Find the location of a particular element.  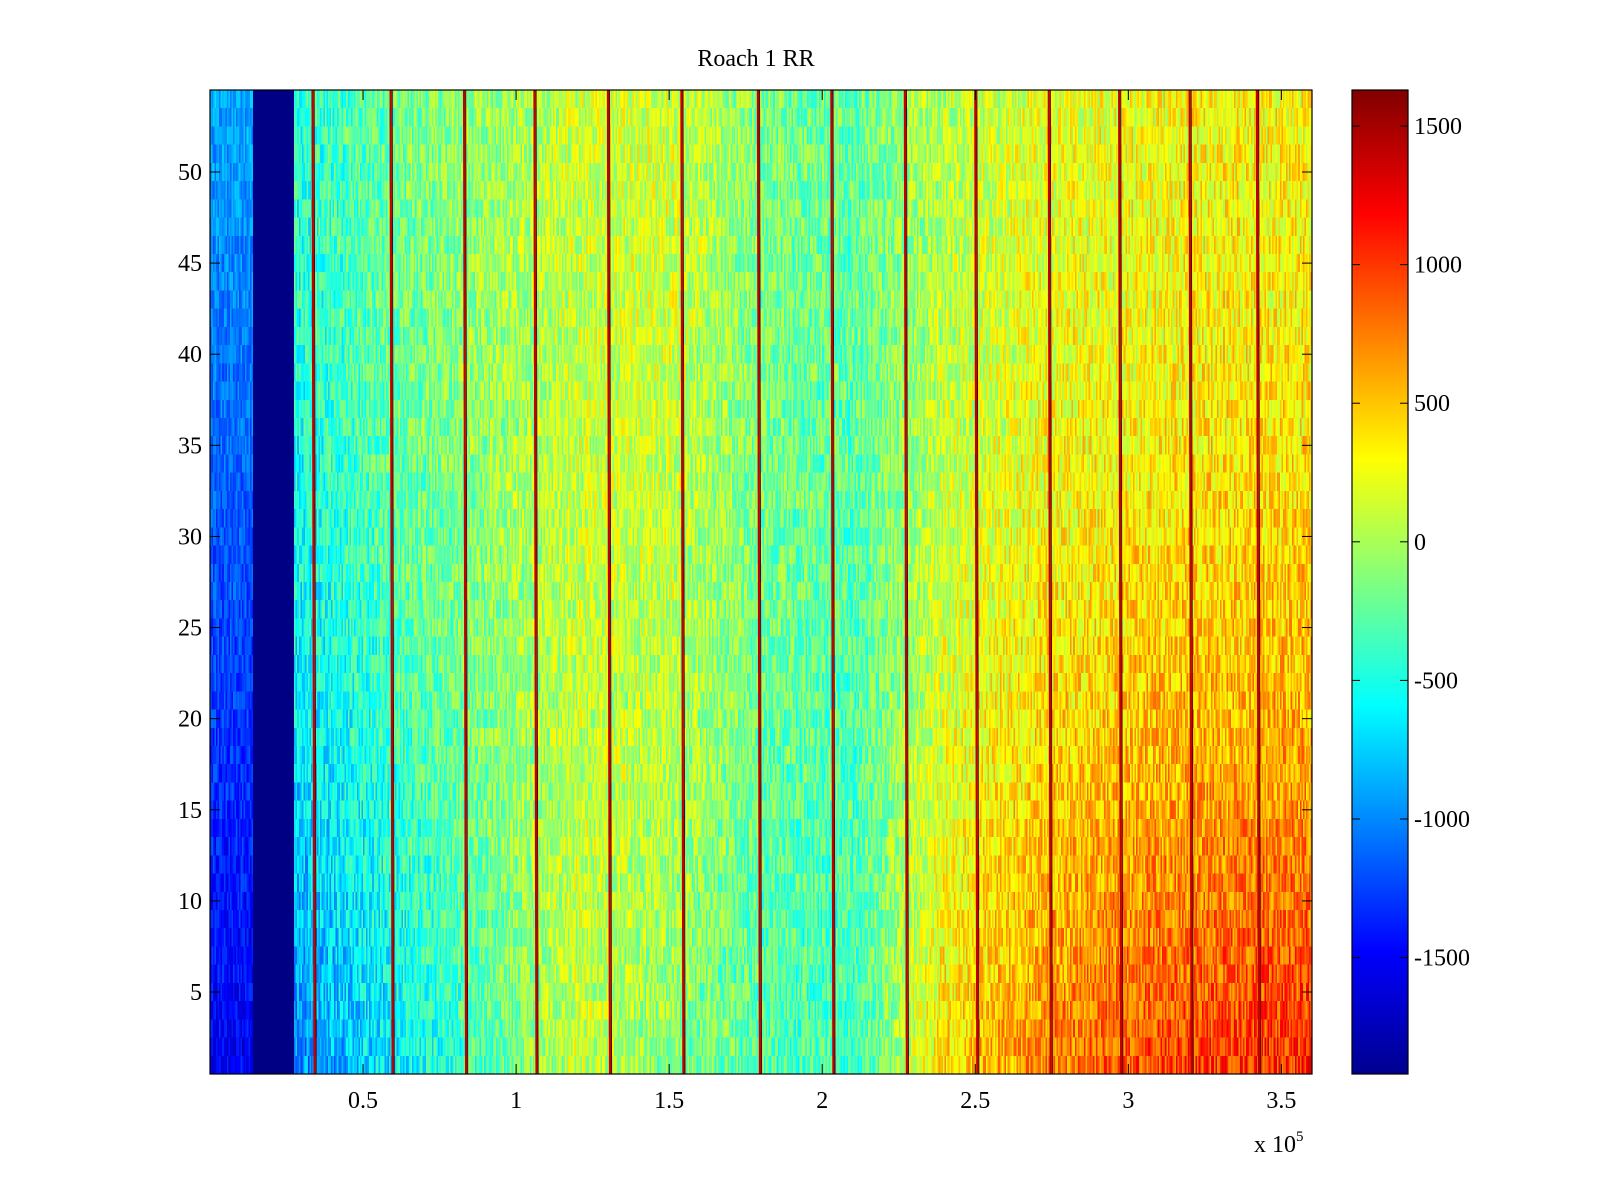

colorbar-tick-label: -500 is located at coordinates (1436, 681).